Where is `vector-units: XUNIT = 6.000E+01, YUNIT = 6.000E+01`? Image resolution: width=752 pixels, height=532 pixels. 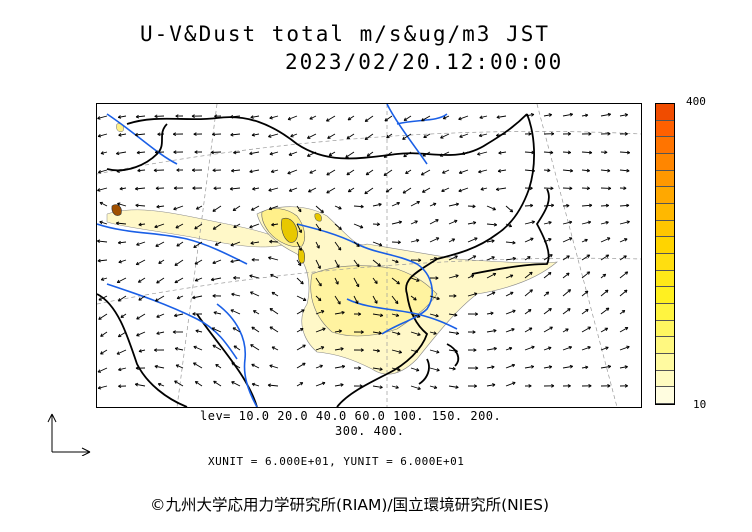 vector-units: XUNIT = 6.000E+01, YUNIT = 6.000E+01 is located at coordinates (336, 461).